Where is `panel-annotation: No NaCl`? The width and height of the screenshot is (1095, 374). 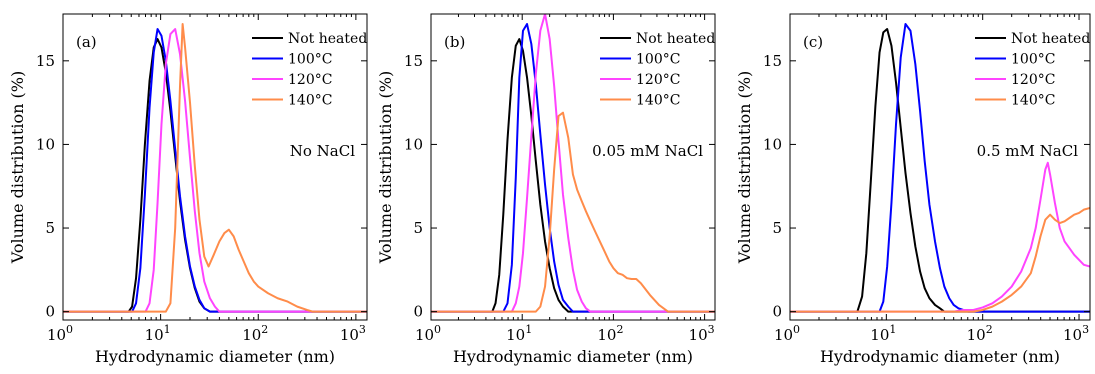 panel-annotation: No NaCl is located at coordinates (322, 151).